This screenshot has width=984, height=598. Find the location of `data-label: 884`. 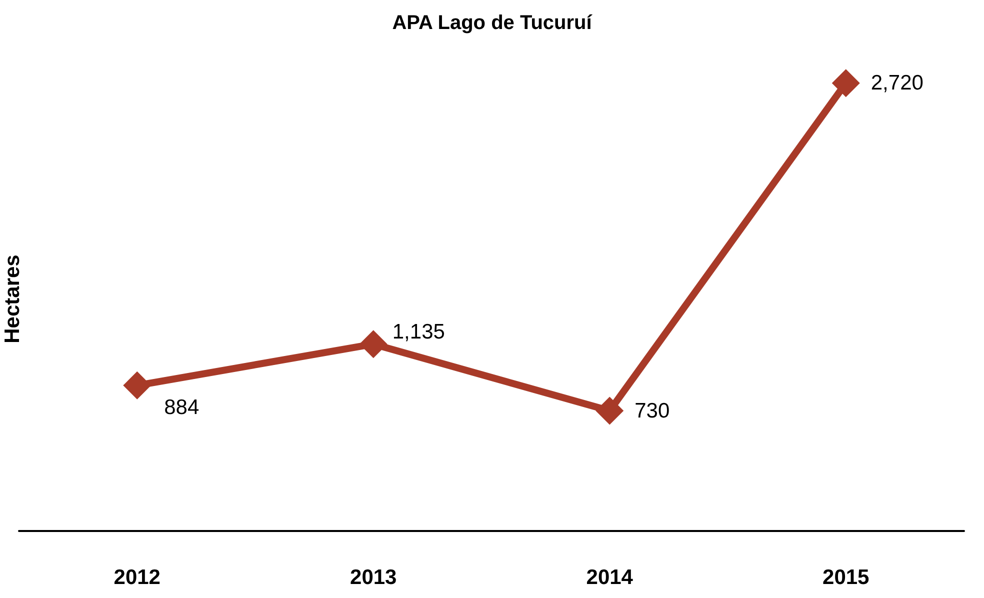

data-label: 884 is located at coordinates (182, 407).